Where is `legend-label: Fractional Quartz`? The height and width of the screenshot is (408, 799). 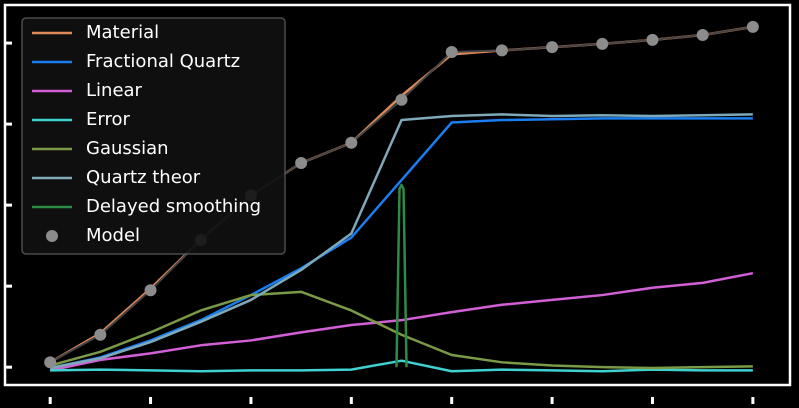 legend-label: Fractional Quartz is located at coordinates (163, 61).